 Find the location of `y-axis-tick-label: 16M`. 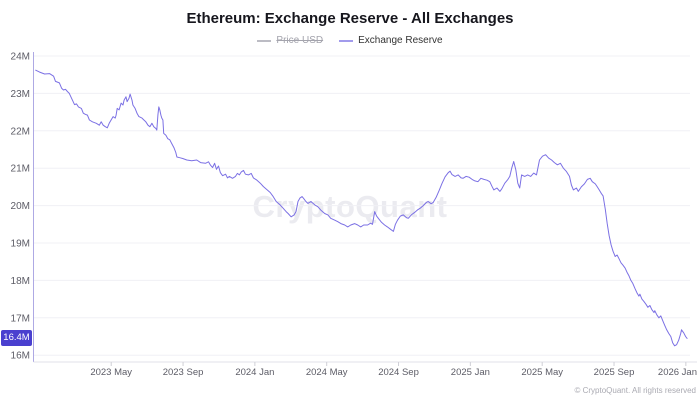

y-axis-tick-label: 16M is located at coordinates (20, 356).